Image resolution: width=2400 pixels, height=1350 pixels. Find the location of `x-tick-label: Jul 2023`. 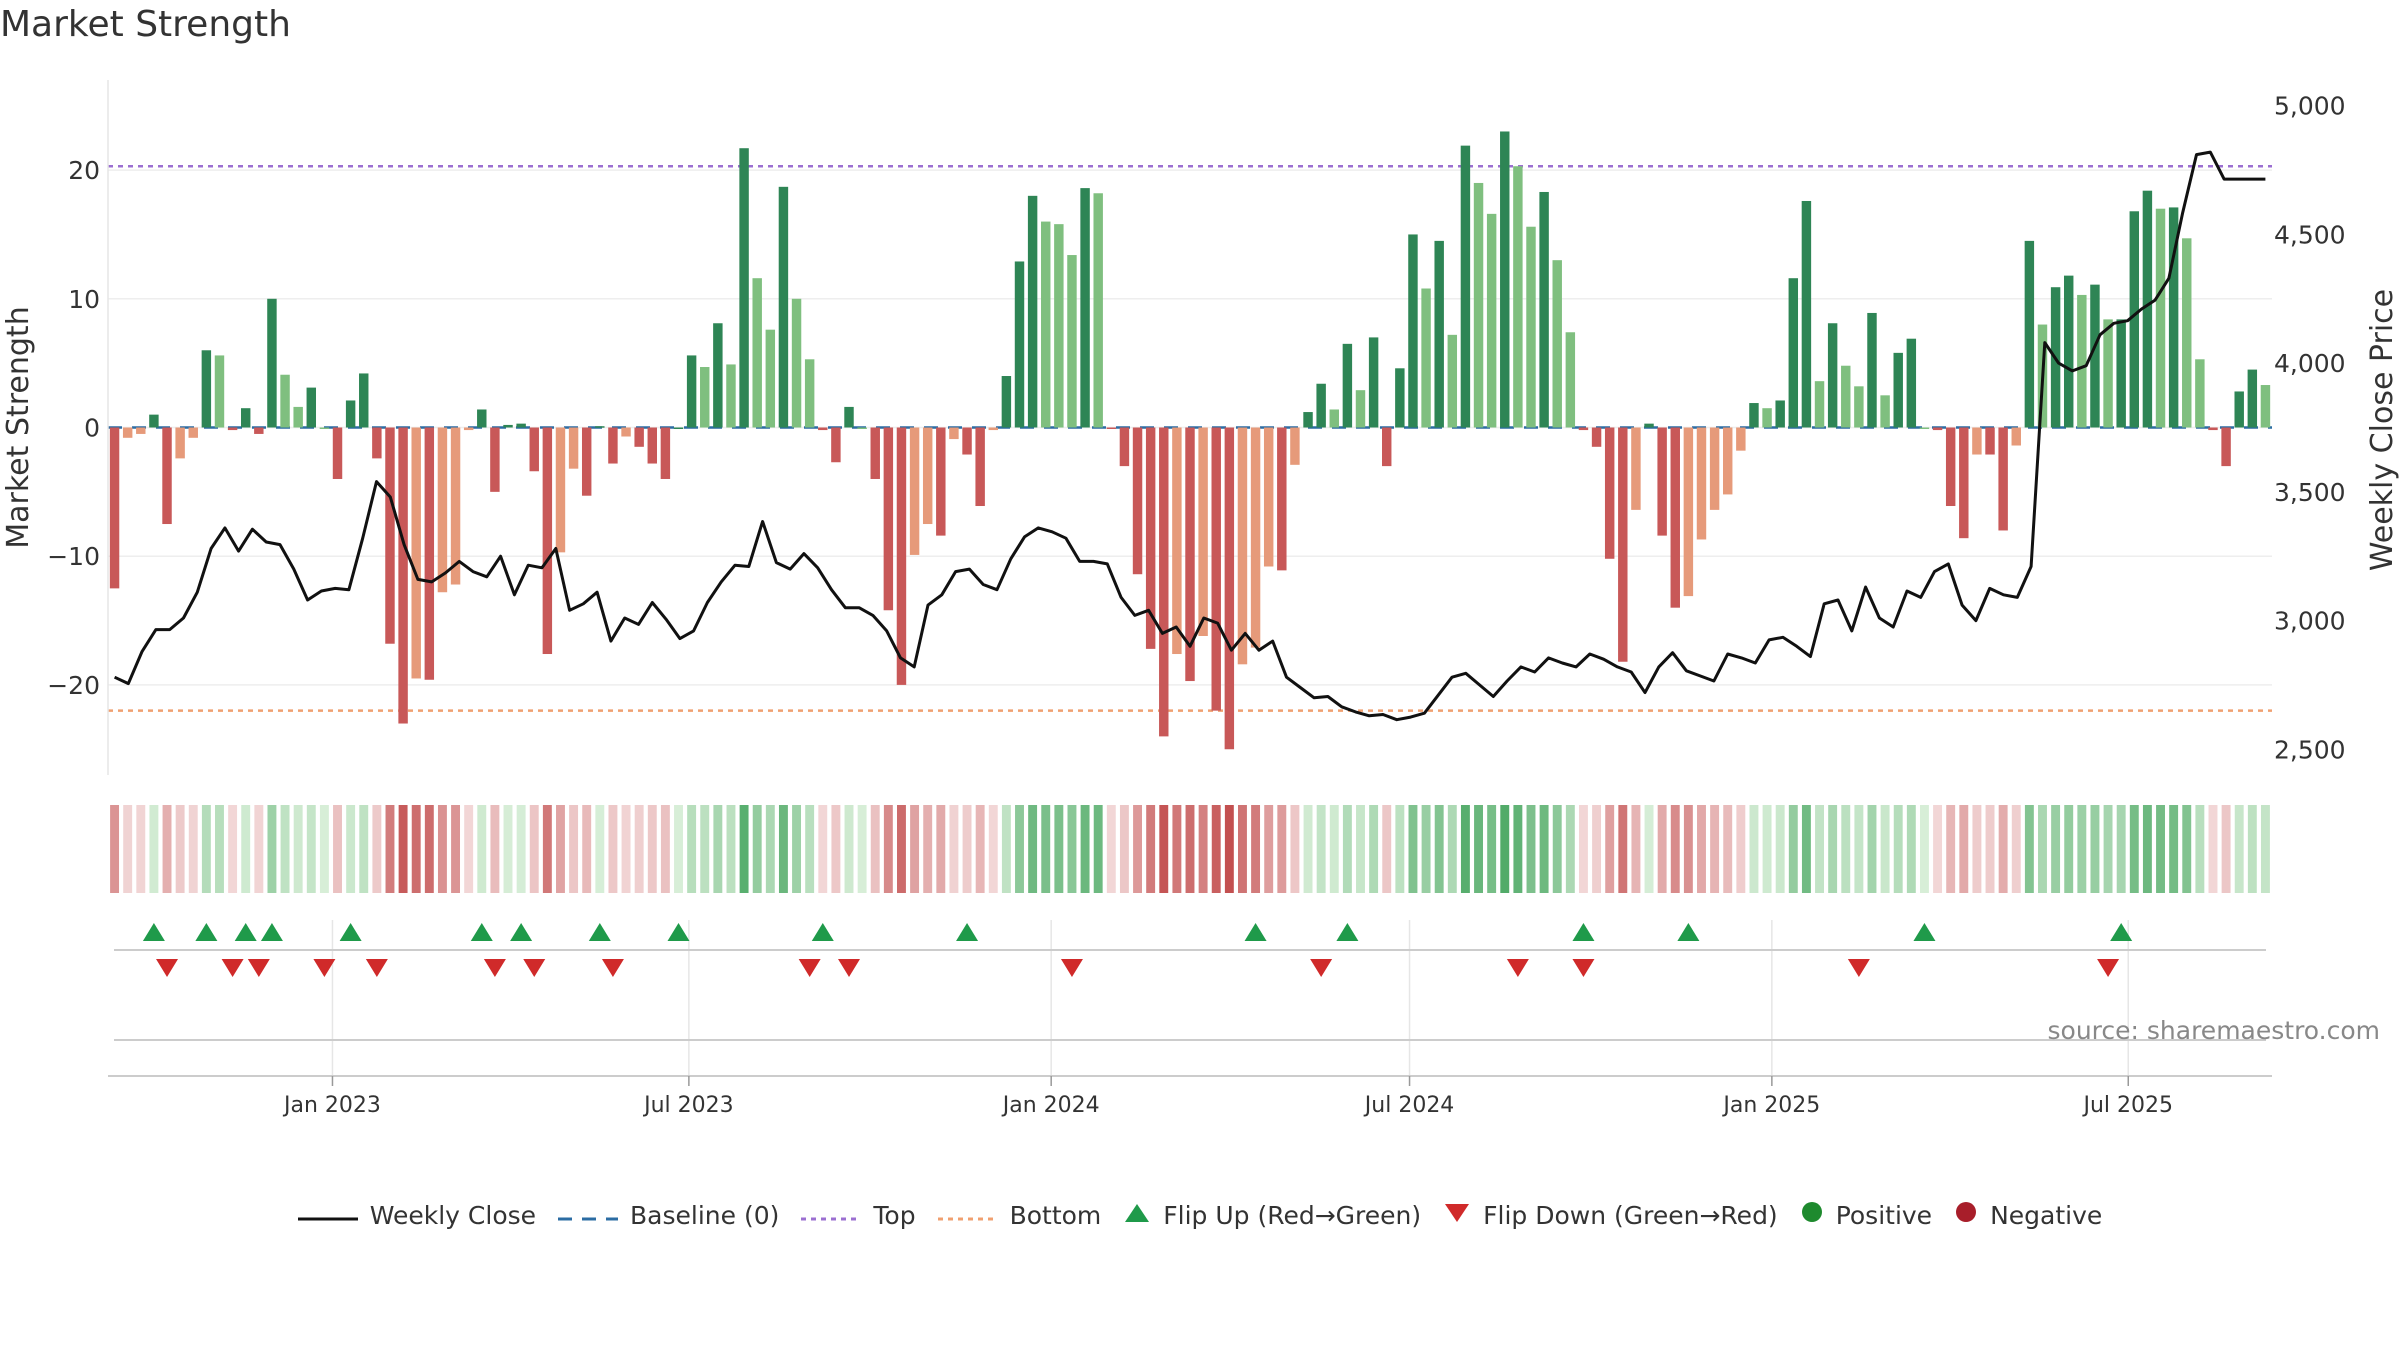

x-tick-label: Jul 2023 is located at coordinates (688, 1105).